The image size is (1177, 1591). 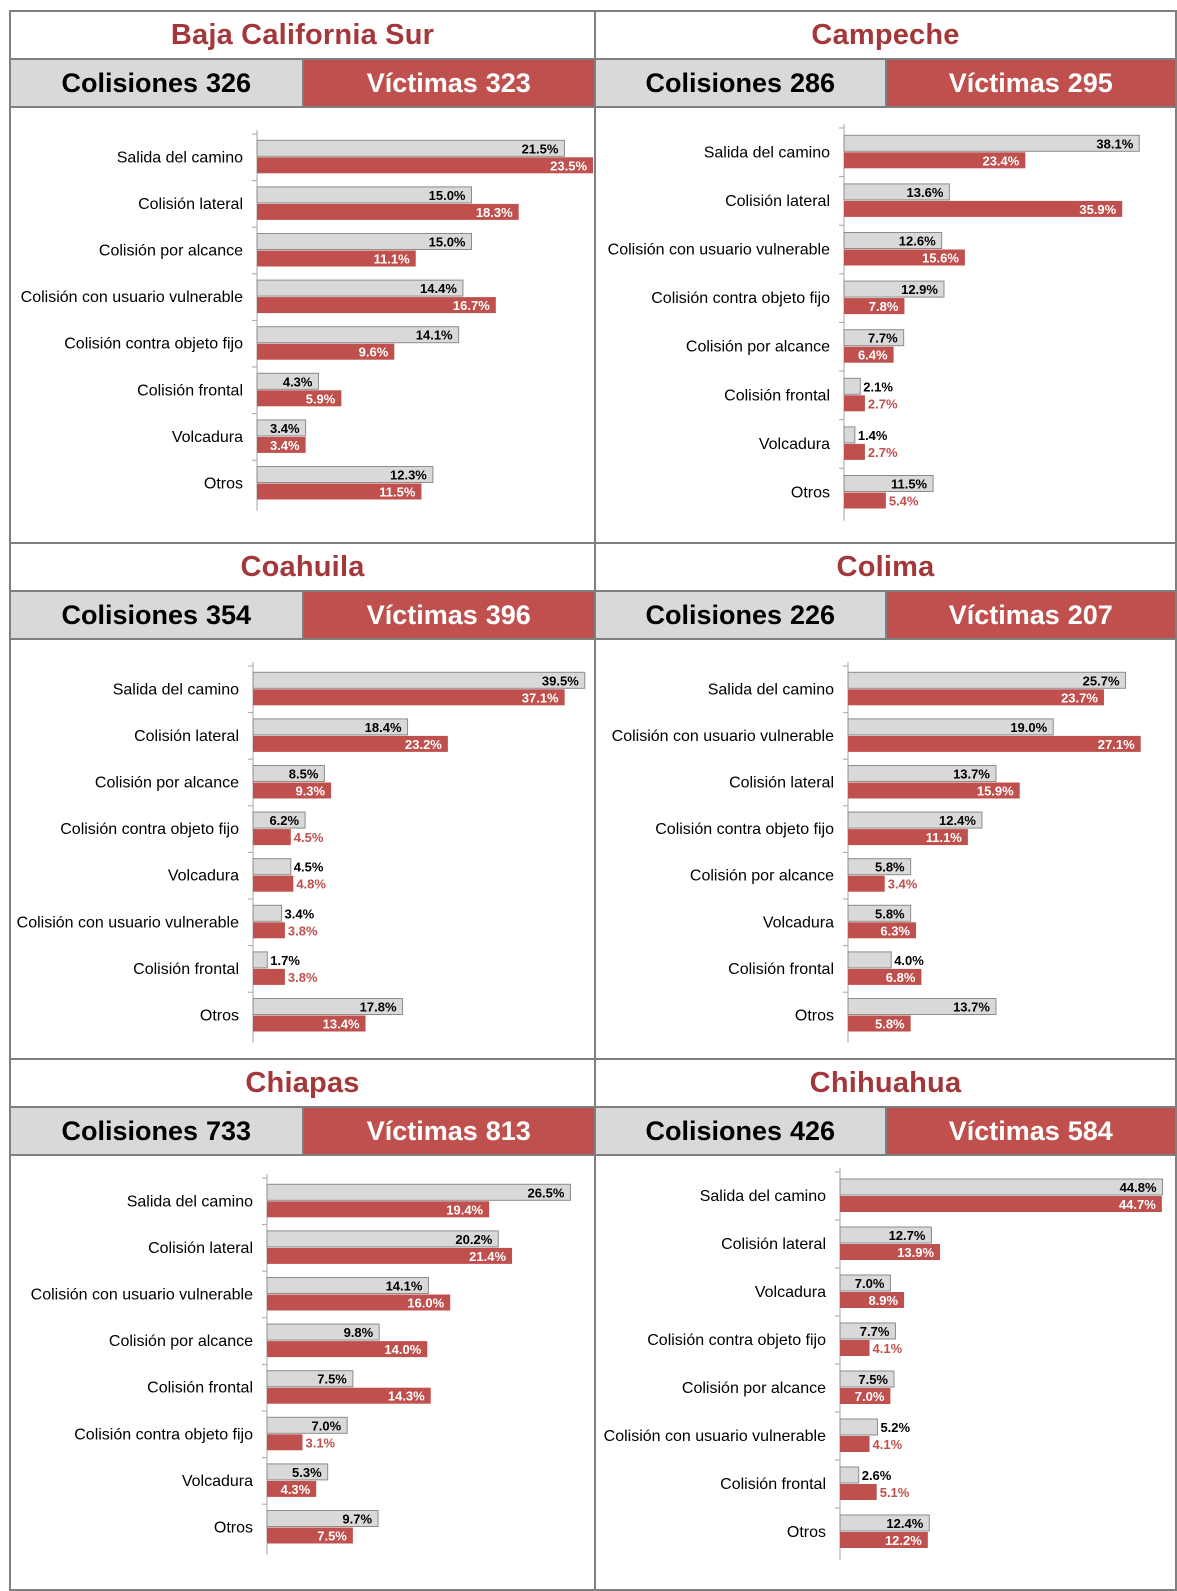 I want to click on victimas-value-label: 3.8%, so click(x=303, y=977).